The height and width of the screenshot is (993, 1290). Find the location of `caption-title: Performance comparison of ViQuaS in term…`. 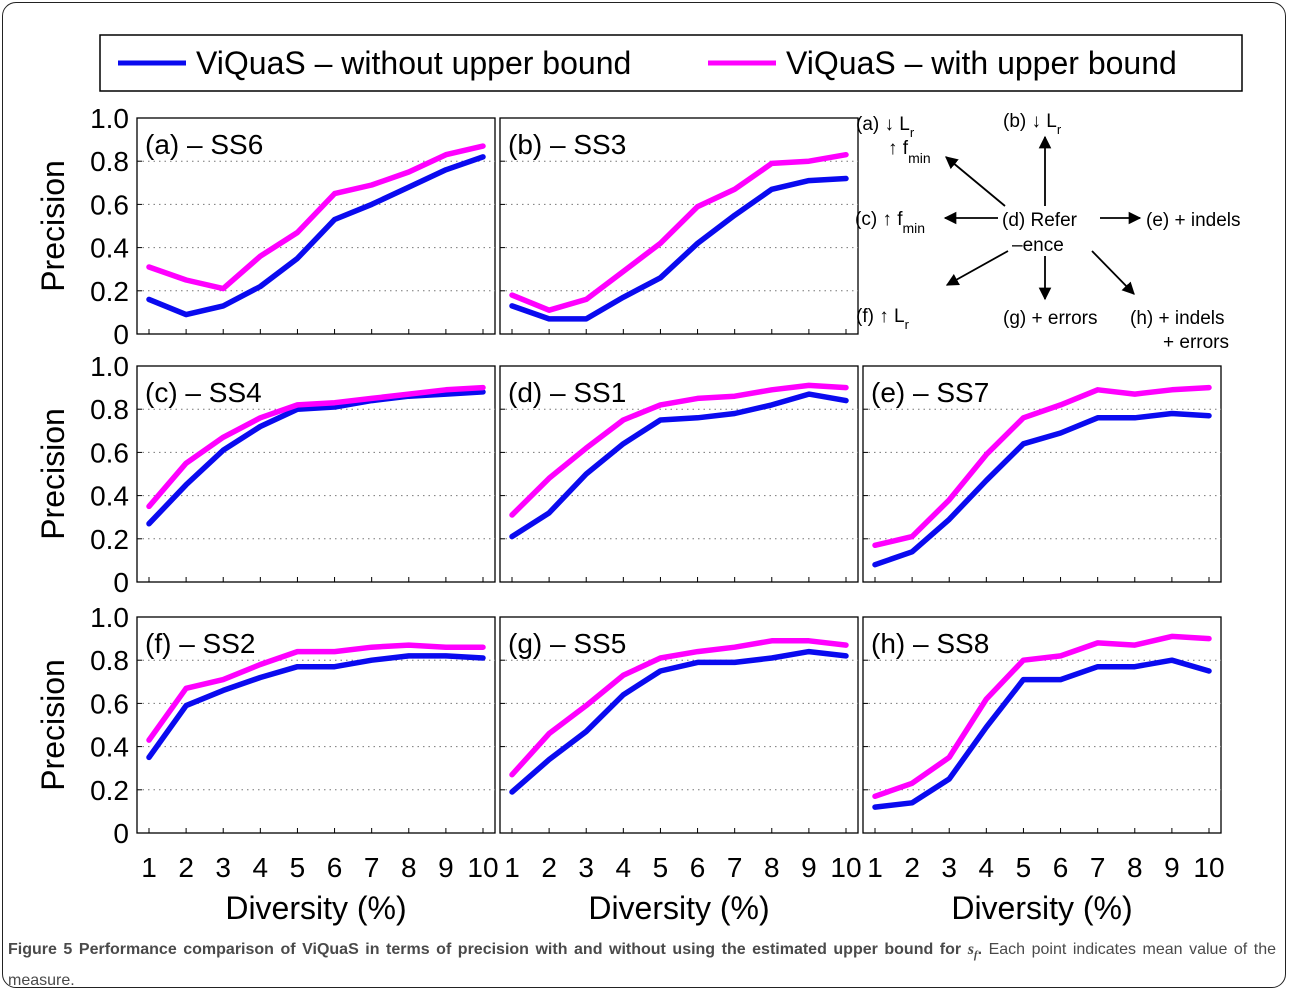

caption-title: Performance comparison of ViQuaS in term… is located at coordinates (520, 949).